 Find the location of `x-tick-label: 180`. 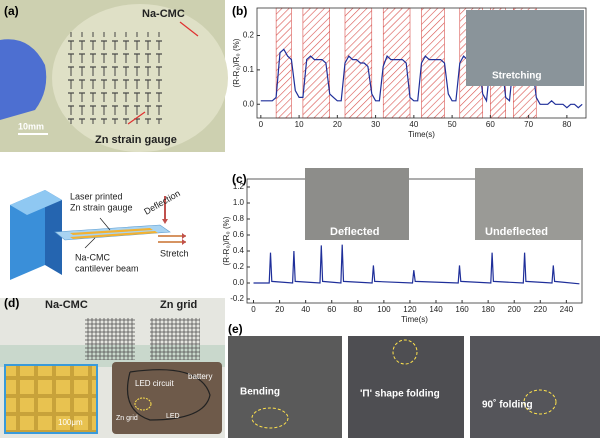

x-tick-label: 180 is located at coordinates (488, 309).